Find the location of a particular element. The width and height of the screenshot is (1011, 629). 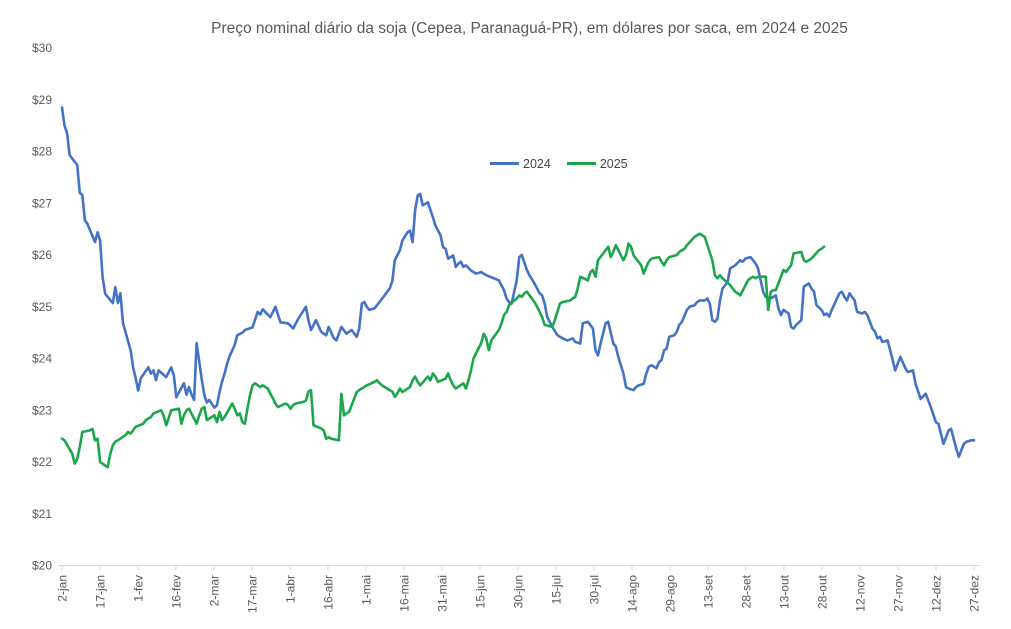

y-tick-label: $27 is located at coordinates (42, 203).